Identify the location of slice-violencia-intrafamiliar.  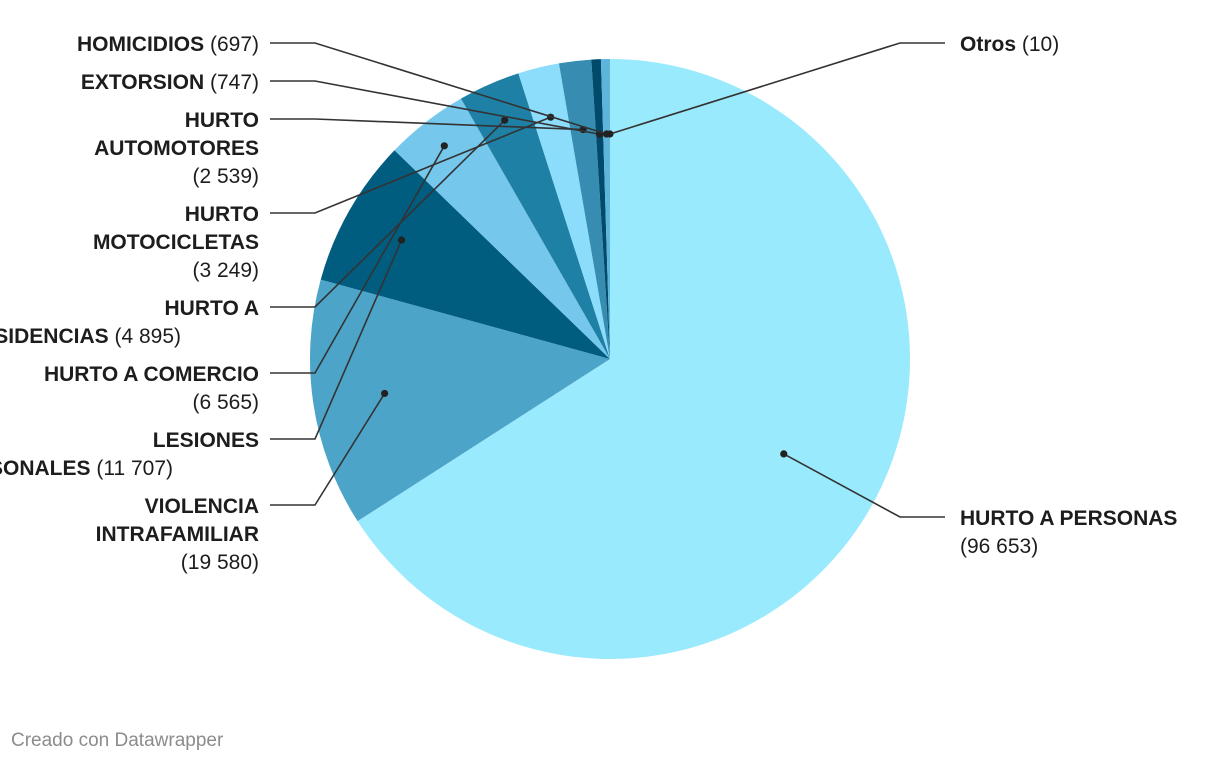
(460, 400).